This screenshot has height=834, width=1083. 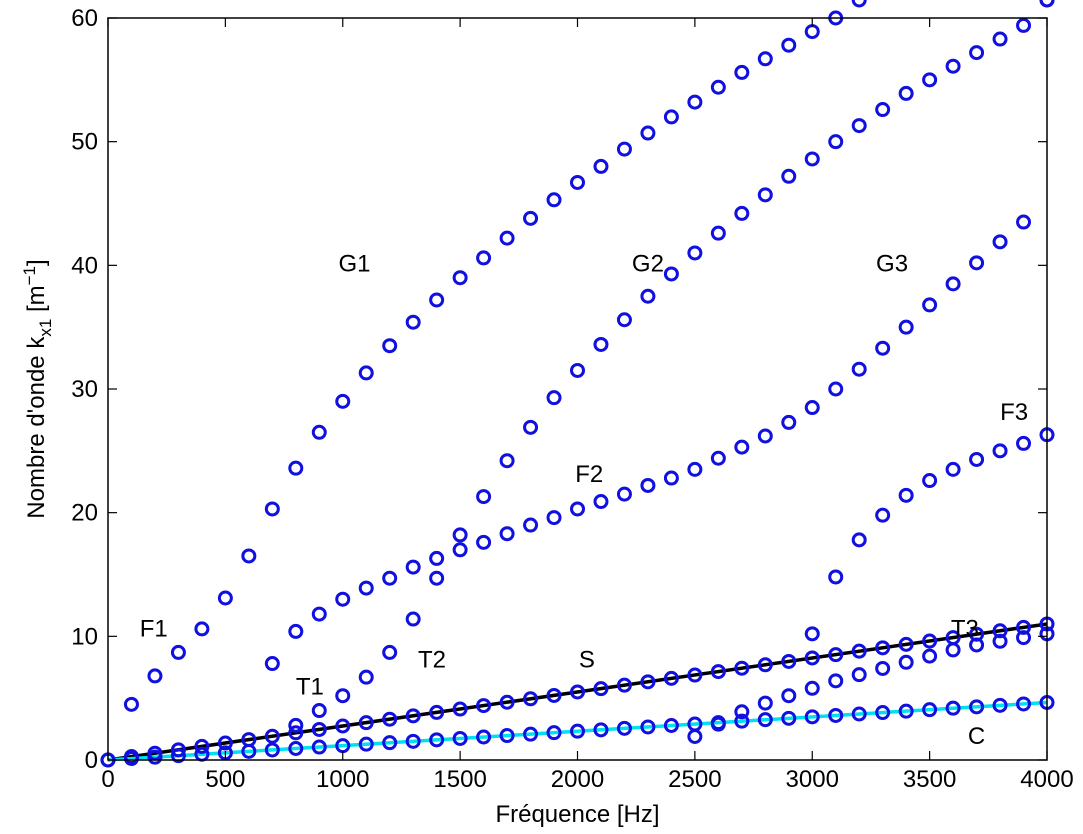 What do you see at coordinates (929, 779) in the screenshot?
I see `x-tick-label: 3500` at bounding box center [929, 779].